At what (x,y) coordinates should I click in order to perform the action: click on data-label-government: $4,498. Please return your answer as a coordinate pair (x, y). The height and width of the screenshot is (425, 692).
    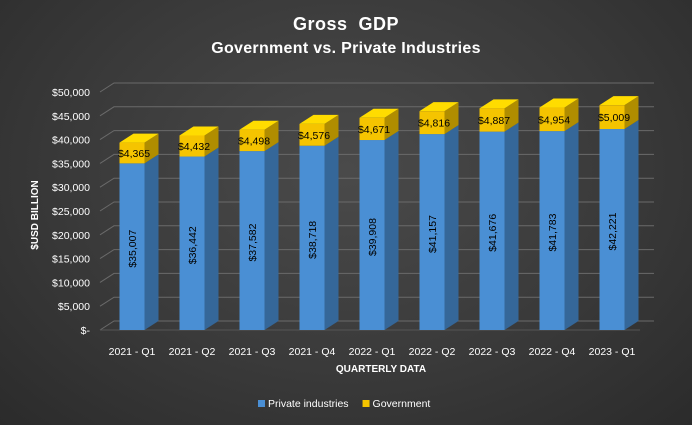
    Looking at the image, I should click on (254, 141).